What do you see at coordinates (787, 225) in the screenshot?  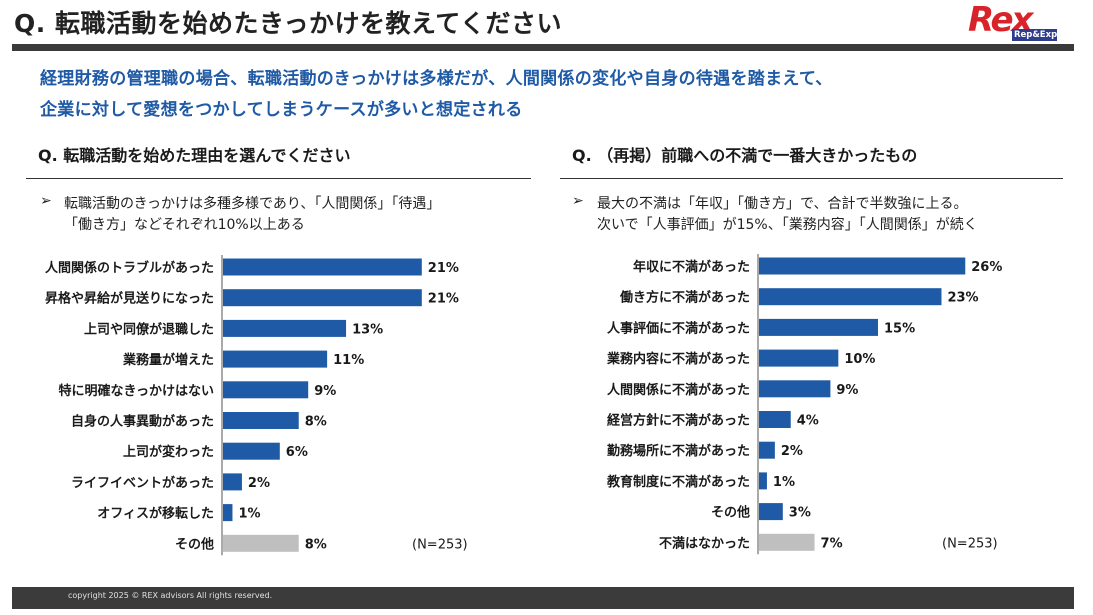 I see `right-bullet-line-2: 次いで「人事評価」が15%、「業務内容」「人間関係」が続く` at bounding box center [787, 225].